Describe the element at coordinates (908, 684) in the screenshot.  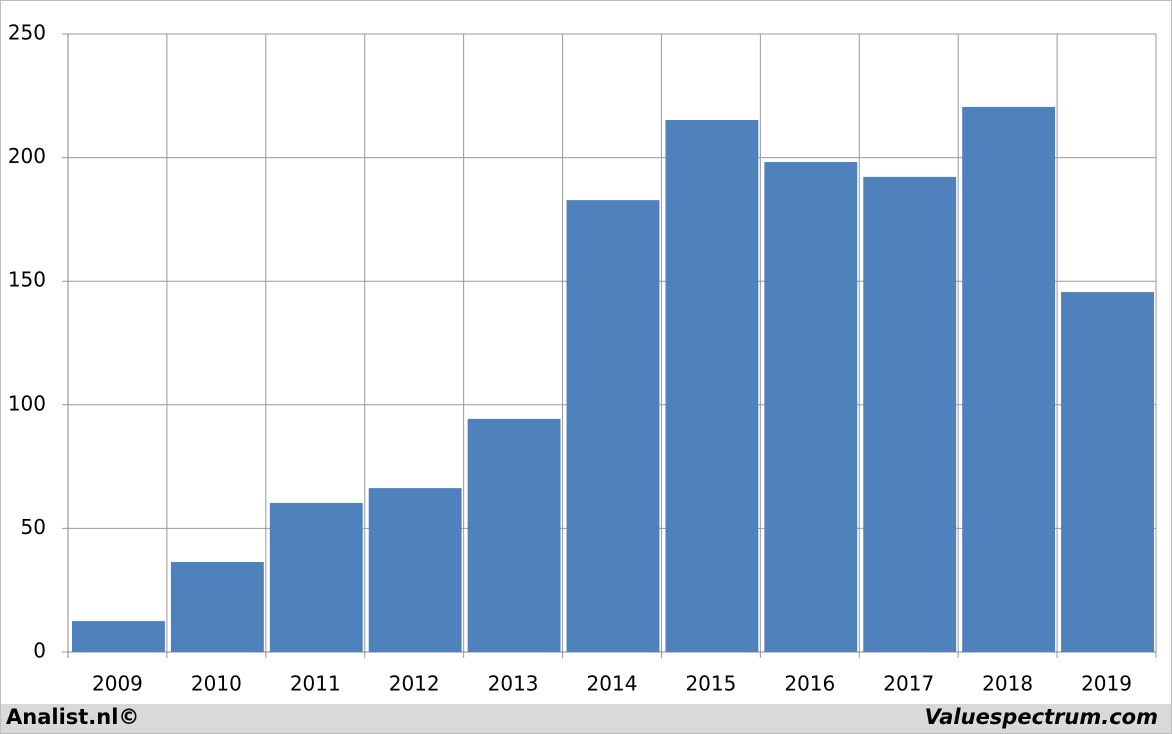
I see `x-tick-label: 2017` at that location.